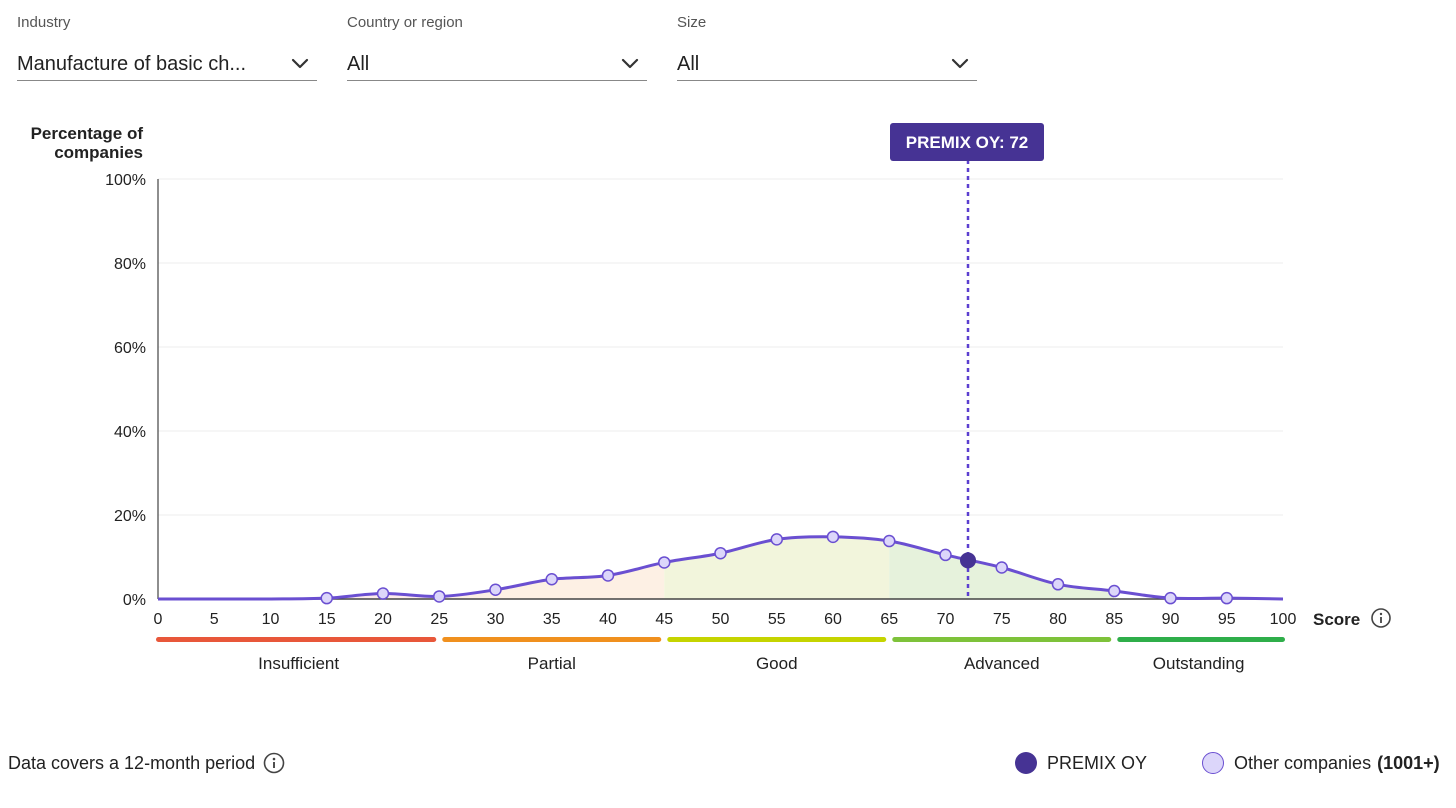  I want to click on company-score-tooltip, so click(967, 142).